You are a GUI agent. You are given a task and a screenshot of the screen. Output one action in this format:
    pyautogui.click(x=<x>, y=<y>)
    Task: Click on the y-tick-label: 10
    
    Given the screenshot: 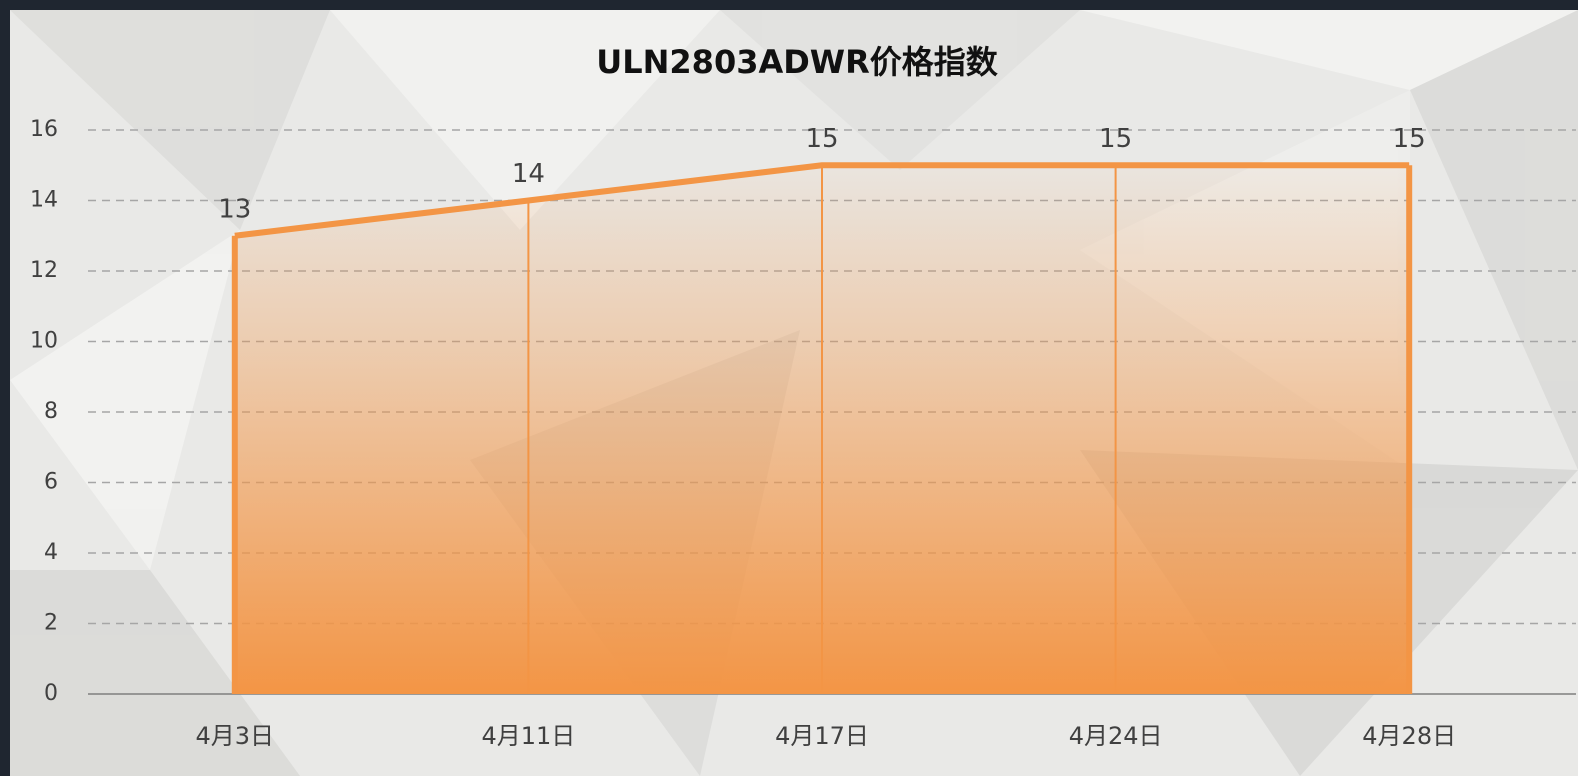 What is the action you would take?
    pyautogui.click(x=44, y=341)
    